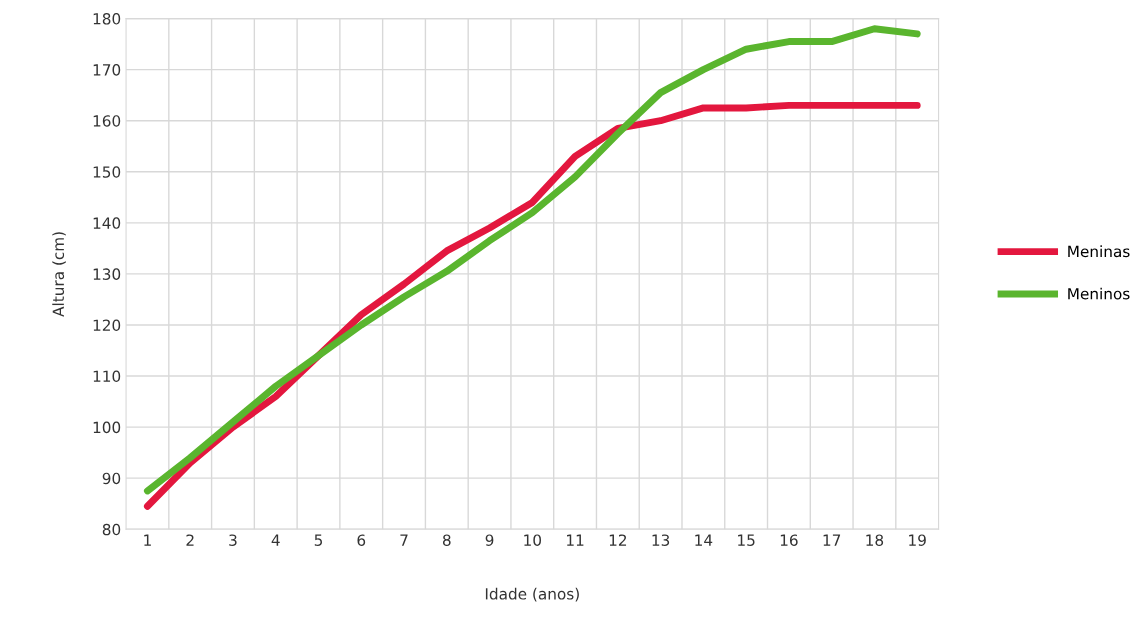 The width and height of the screenshot is (1146, 619). Describe the element at coordinates (107, 19) in the screenshot. I see `y-tick-label: 180` at that location.